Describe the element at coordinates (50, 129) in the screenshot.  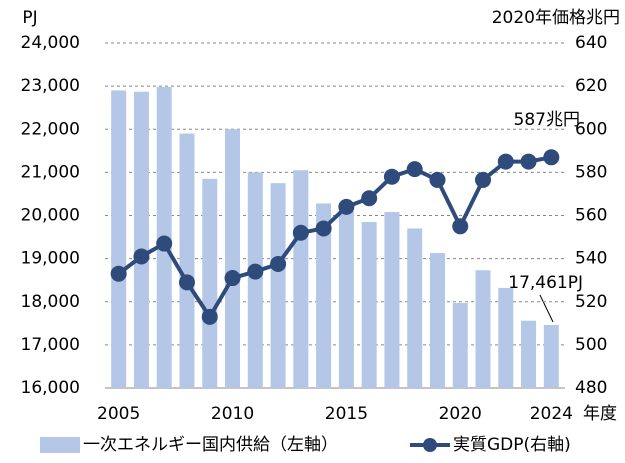
I see `y-tick-label: 22,000` at that location.